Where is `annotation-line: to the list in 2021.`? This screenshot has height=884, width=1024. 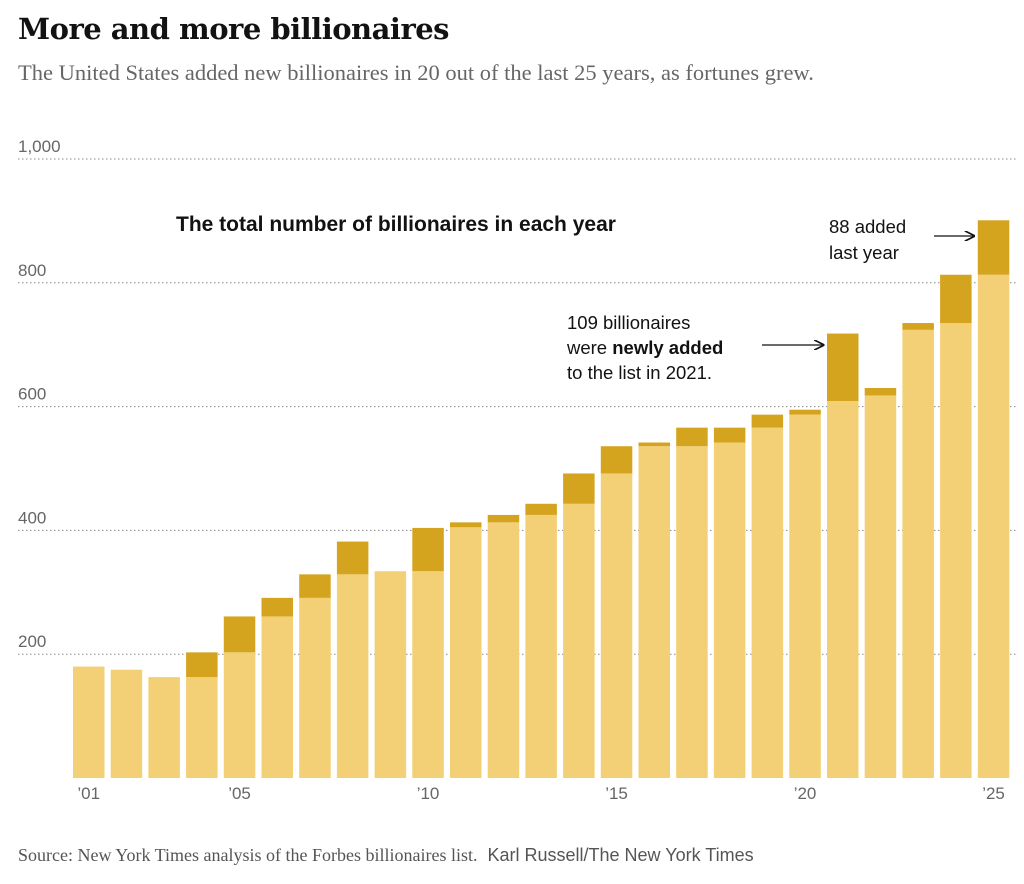
annotation-line: to the list in 2021. is located at coordinates (639, 372).